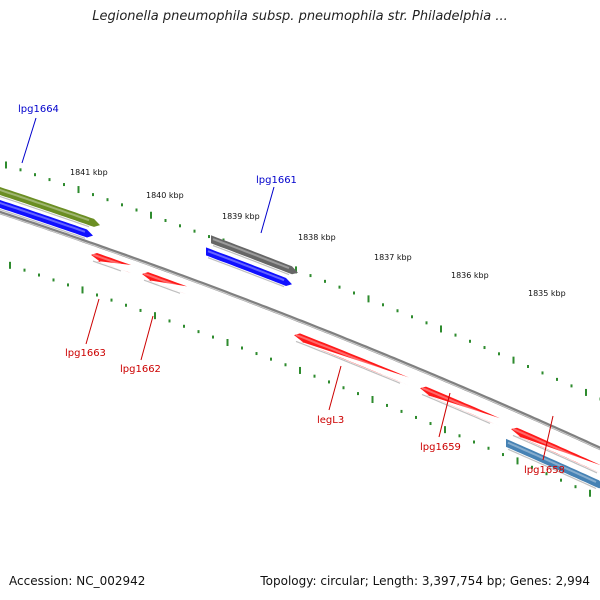 The height and width of the screenshot is (600, 600). Describe the element at coordinates (348, 362) in the screenshot. I see `gene-arrow-red-legL3-shadow` at that location.